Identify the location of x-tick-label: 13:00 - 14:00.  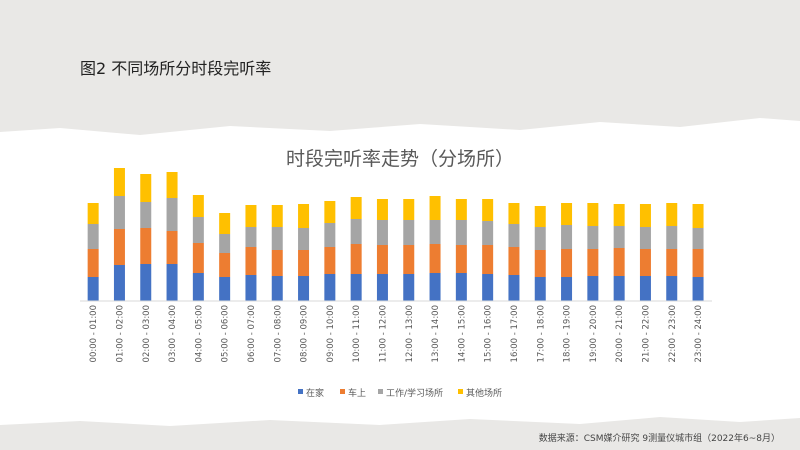
(436, 333).